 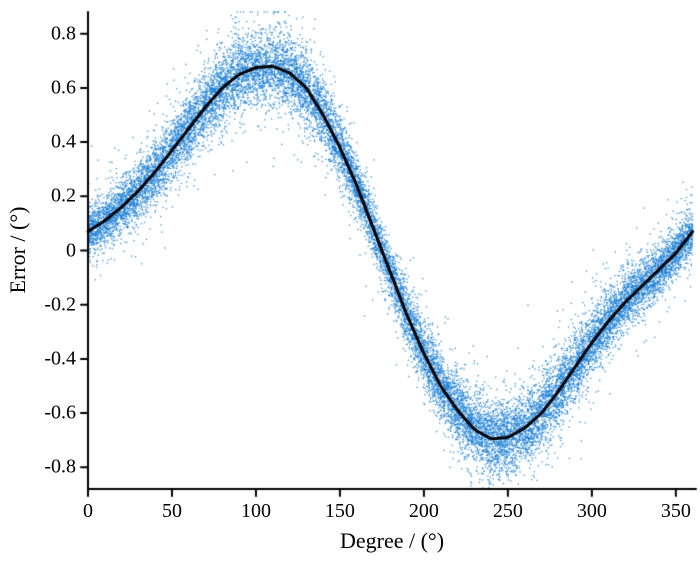 What do you see at coordinates (392, 540) in the screenshot?
I see `x-axis-label: Degree / (°)` at bounding box center [392, 540].